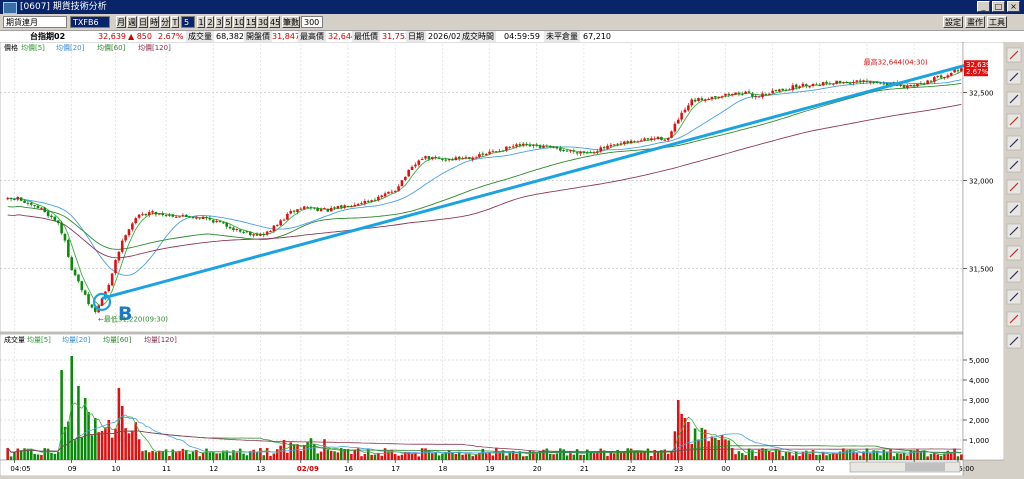 Image resolution: width=1024 pixels, height=479 pixels. What do you see at coordinates (143, 22) in the screenshot?
I see `period-day-button: 日` at bounding box center [143, 22].